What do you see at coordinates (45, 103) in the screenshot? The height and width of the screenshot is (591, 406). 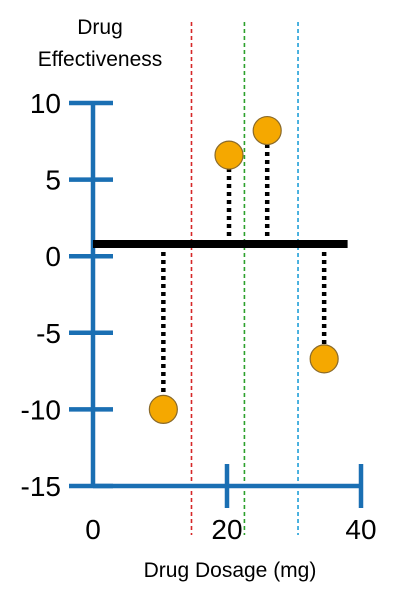 I see `y-tick-label-0: 10` at bounding box center [45, 103].